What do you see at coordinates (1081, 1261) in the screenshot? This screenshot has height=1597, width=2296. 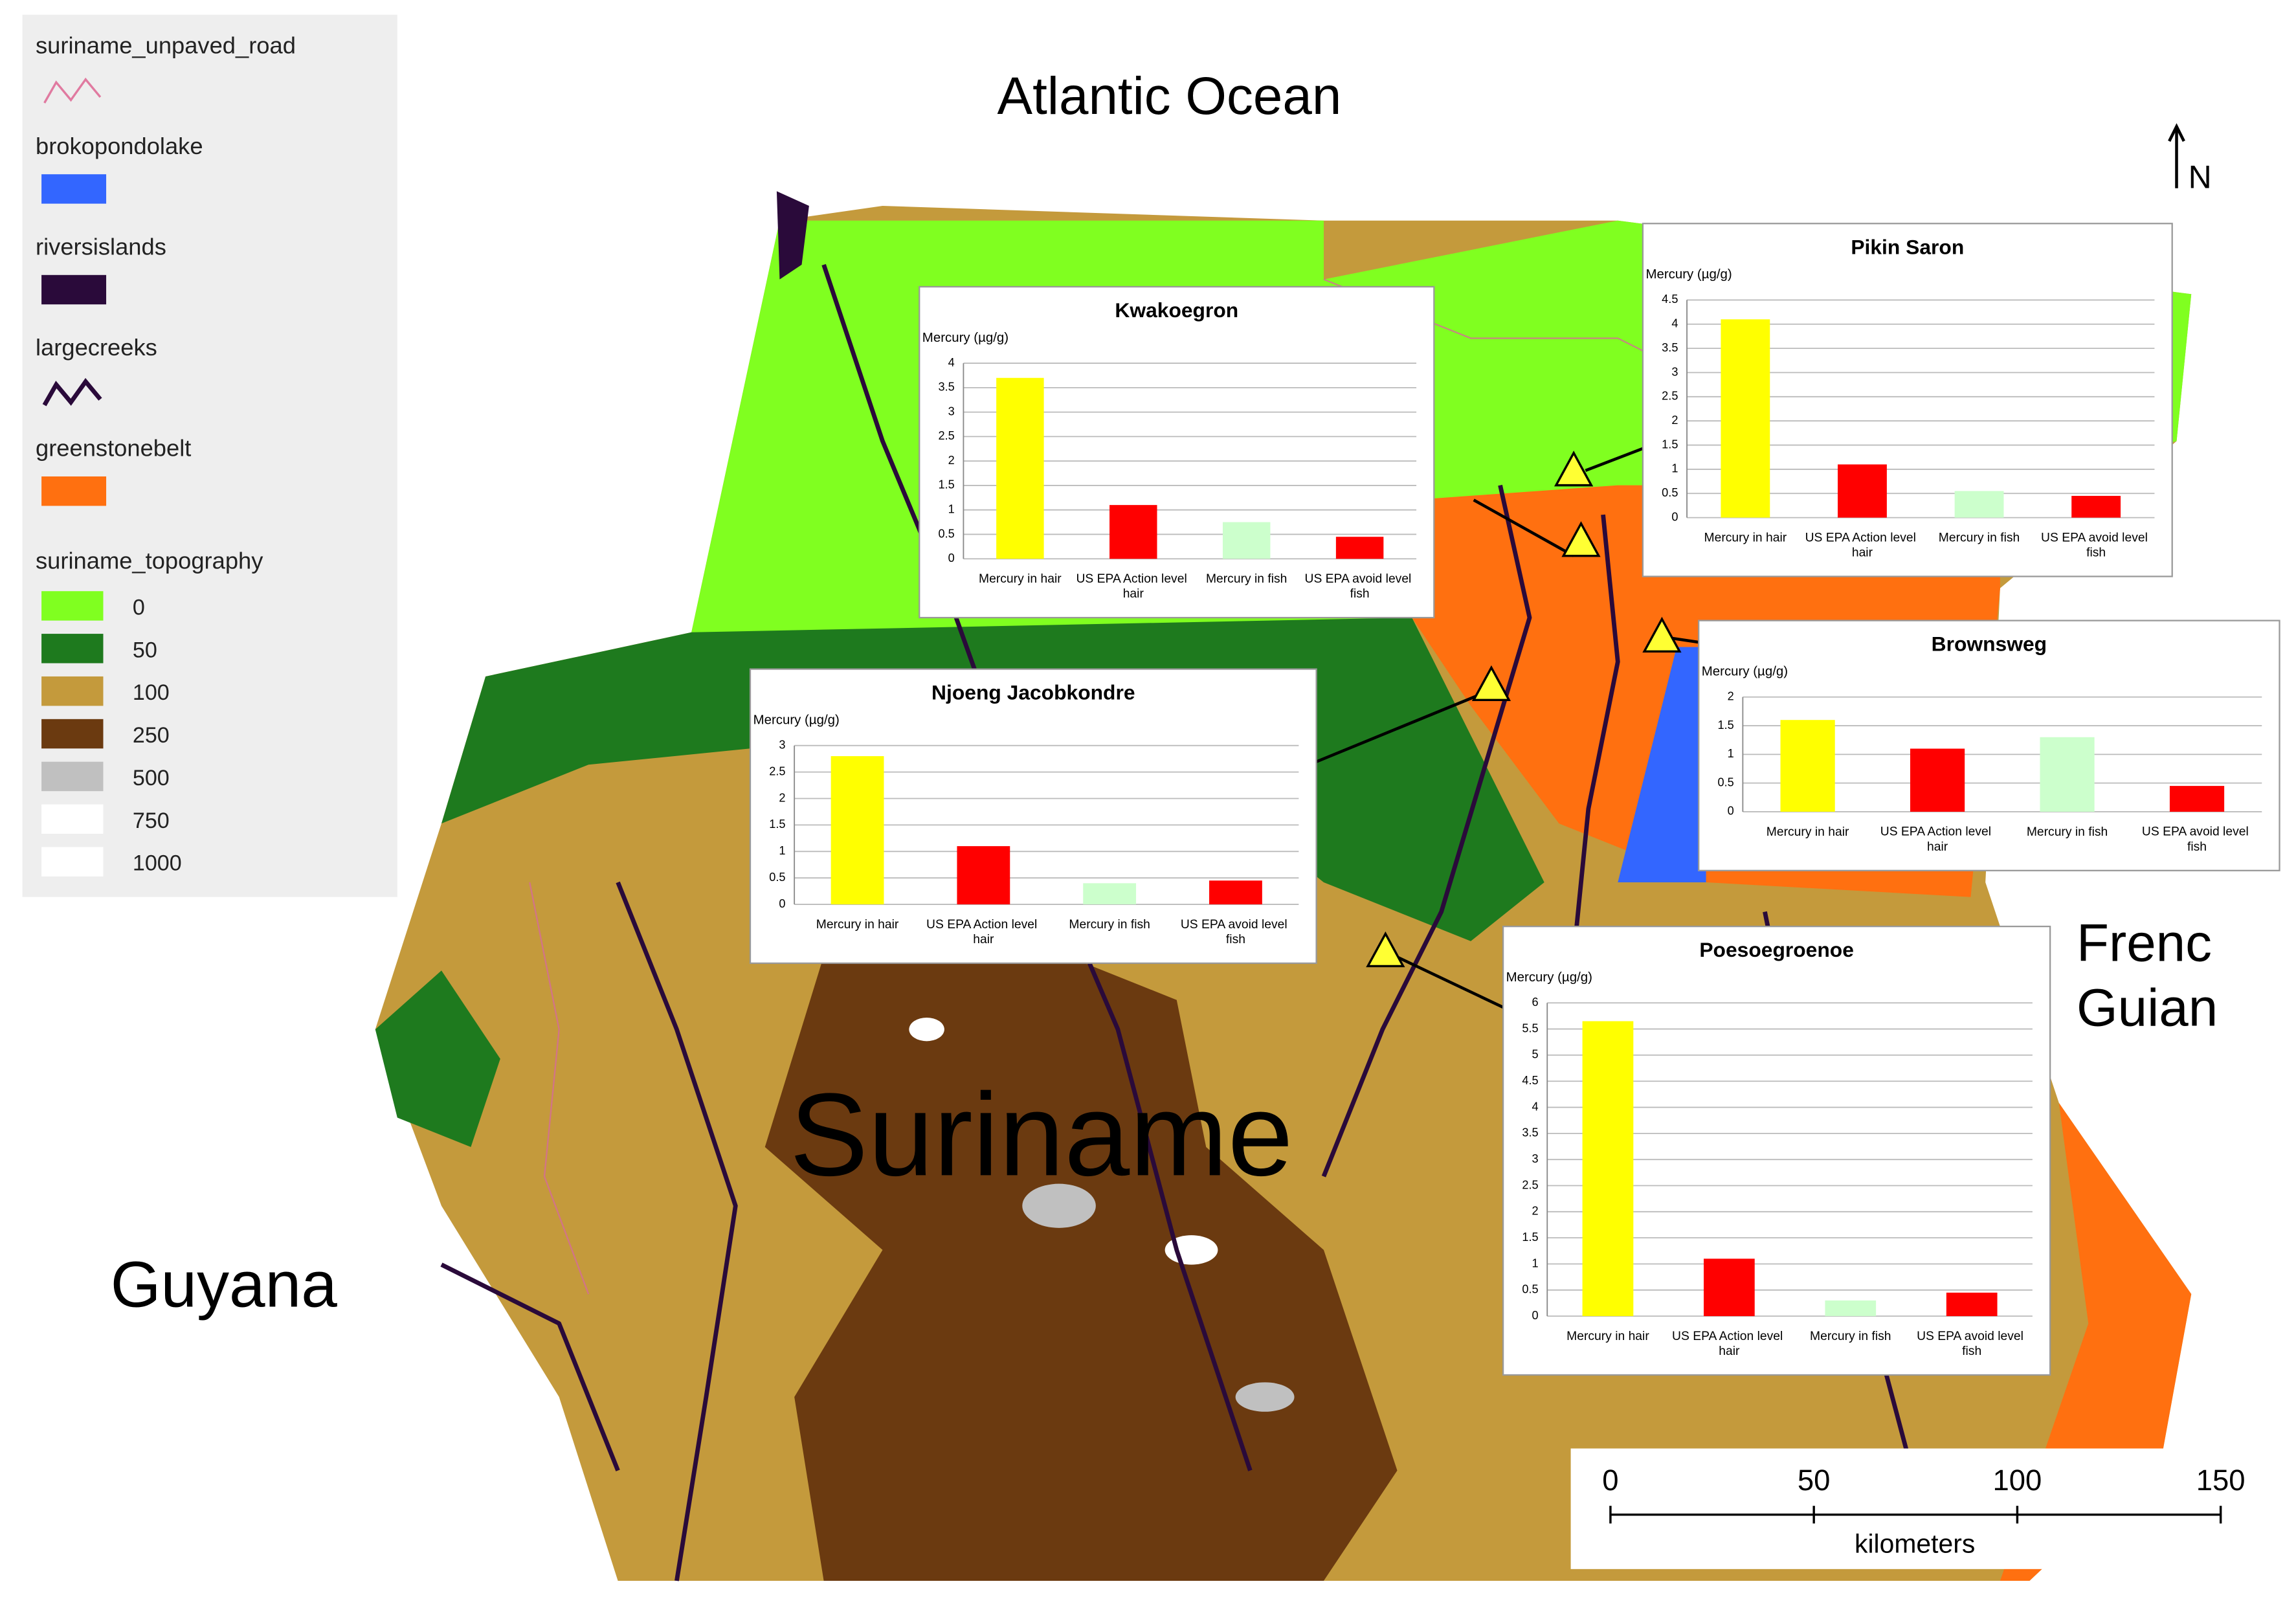 I see `highlands` at bounding box center [1081, 1261].